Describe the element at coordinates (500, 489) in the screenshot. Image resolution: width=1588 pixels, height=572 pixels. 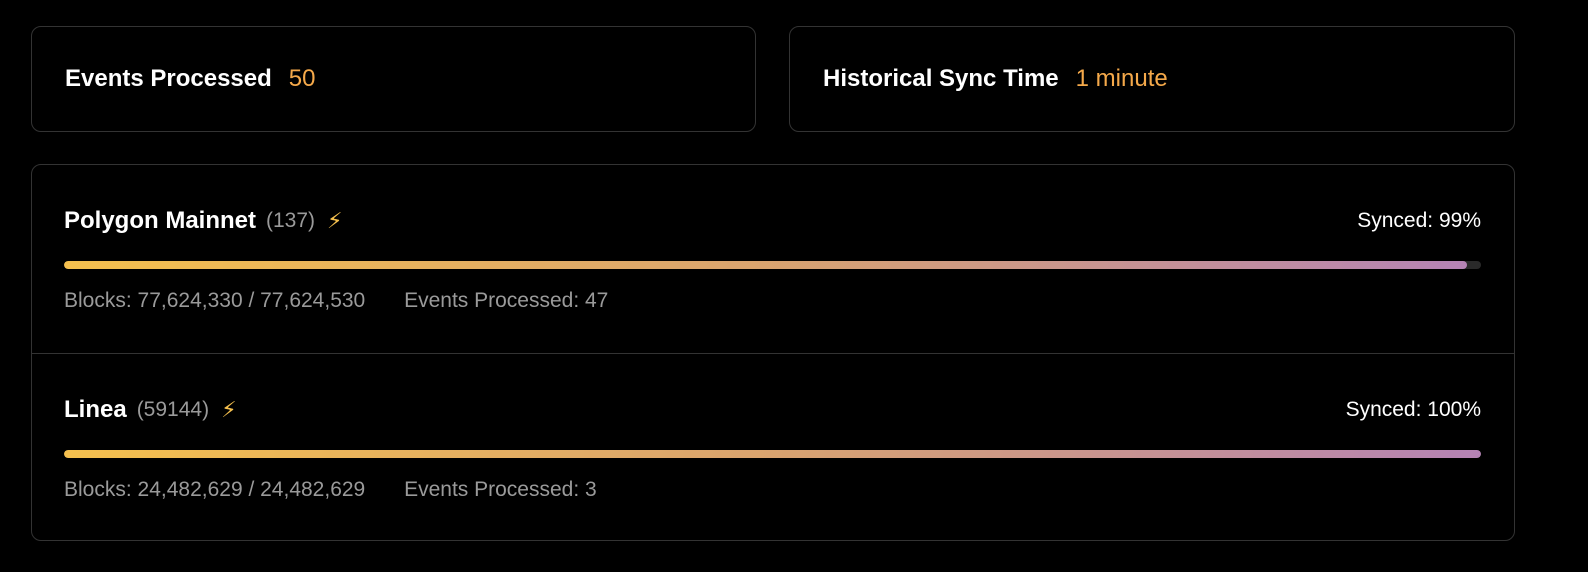
I see `events-text: Events Processed: 3` at that location.